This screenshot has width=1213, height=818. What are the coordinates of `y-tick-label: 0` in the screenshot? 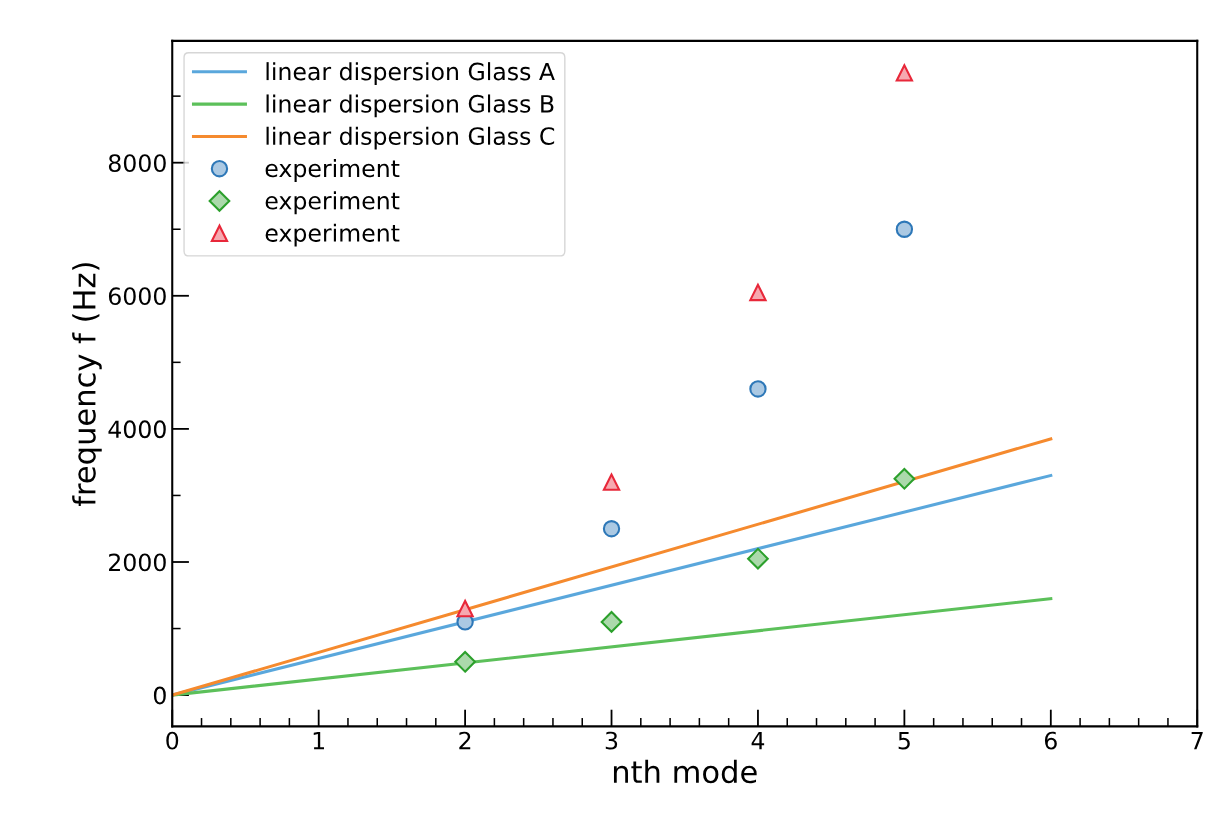 It's located at (159, 695).